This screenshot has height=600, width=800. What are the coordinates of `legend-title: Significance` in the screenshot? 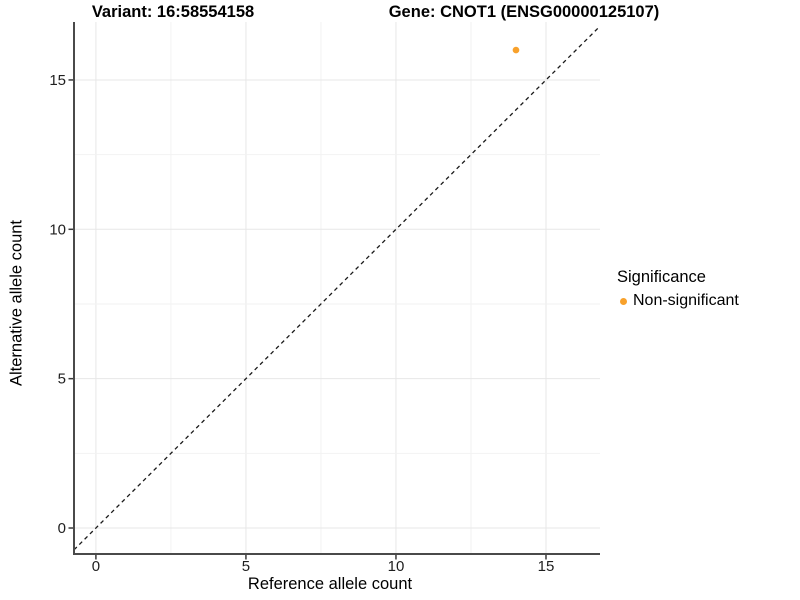 It's located at (661, 277).